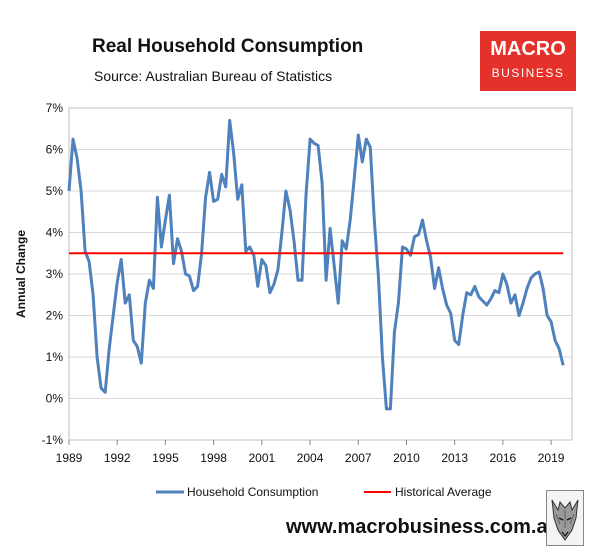  Describe the element at coordinates (551, 458) in the screenshot. I see `x-tick-label: 2019` at that location.